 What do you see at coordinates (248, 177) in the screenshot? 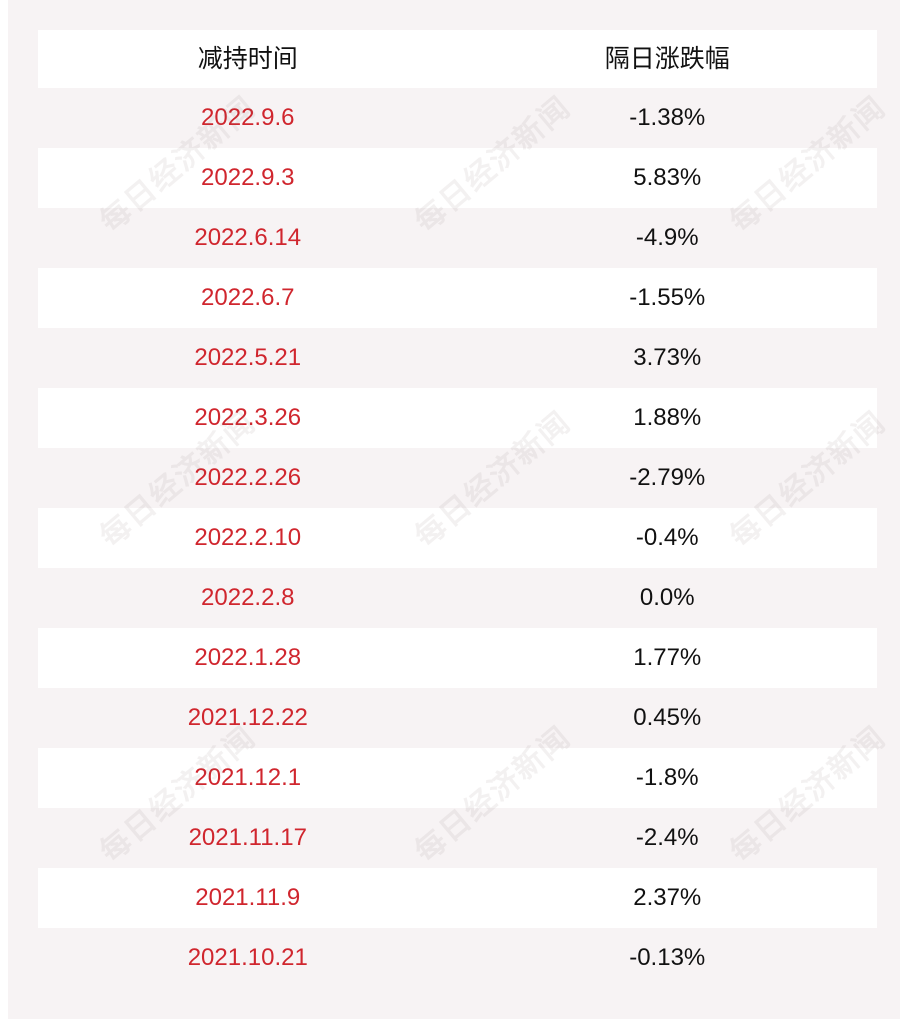
I see `date-cell: 2022.9.3` at bounding box center [248, 177].